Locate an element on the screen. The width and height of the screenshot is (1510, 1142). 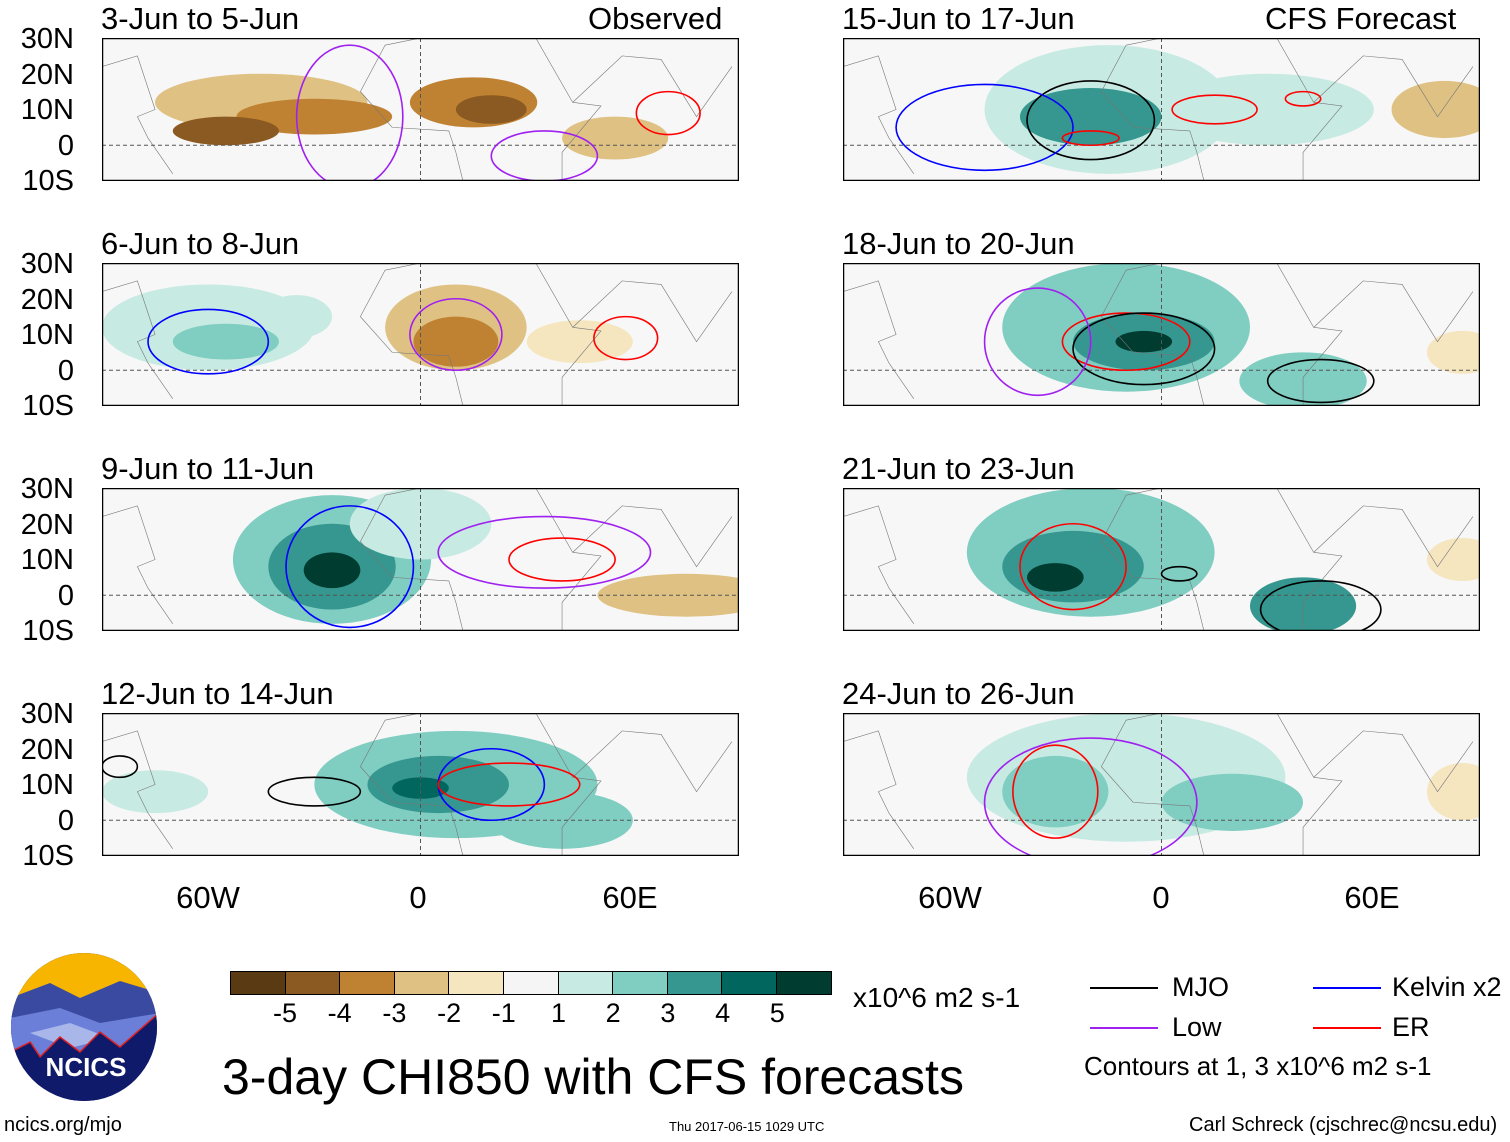
logo-text: NCICS is located at coordinates (86, 1067).